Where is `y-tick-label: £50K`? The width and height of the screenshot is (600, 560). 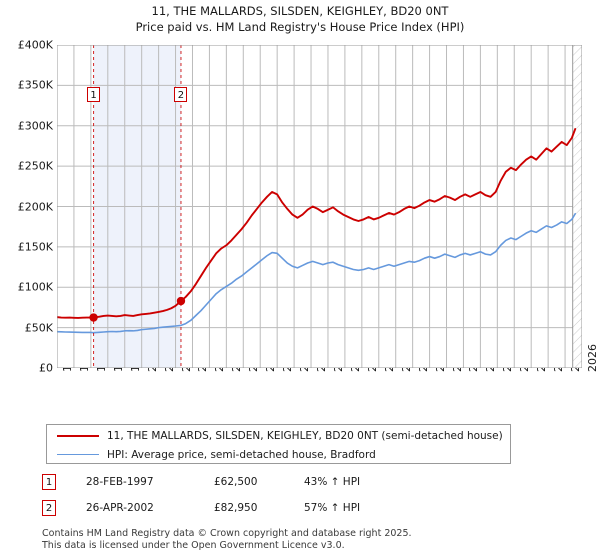
y-tick-label: £50K is located at coordinates (38, 328).